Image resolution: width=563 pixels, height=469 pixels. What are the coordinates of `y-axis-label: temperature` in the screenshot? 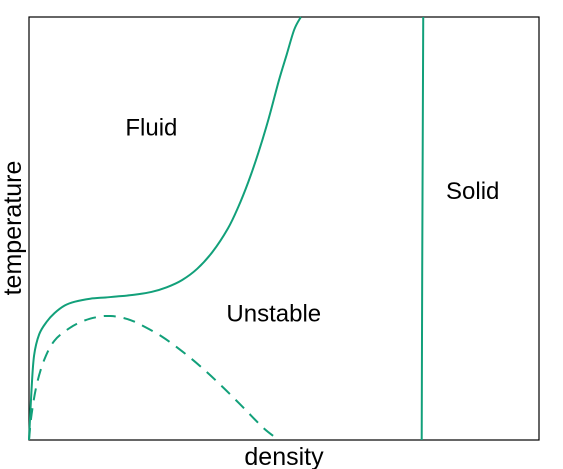 It's located at (13, 228).